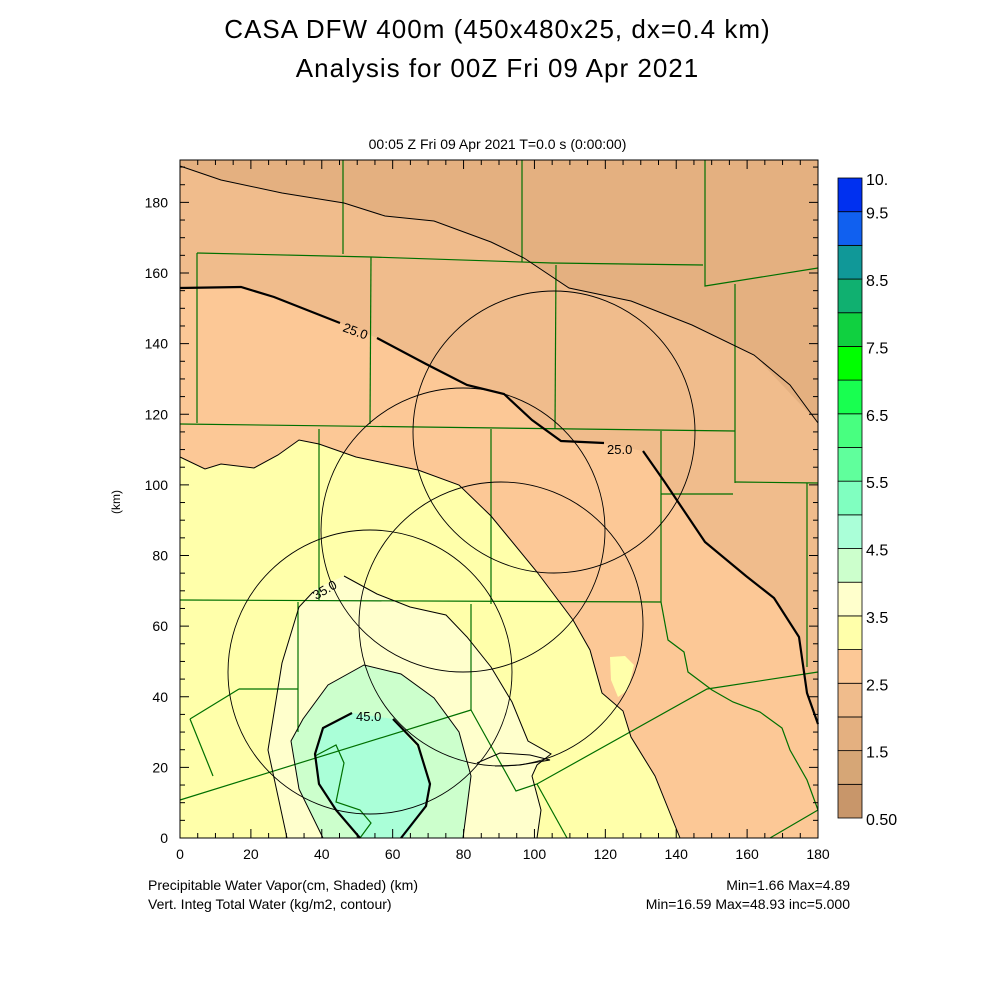  Describe the element at coordinates (160, 626) in the screenshot. I see `y-tick-label: 60` at that location.